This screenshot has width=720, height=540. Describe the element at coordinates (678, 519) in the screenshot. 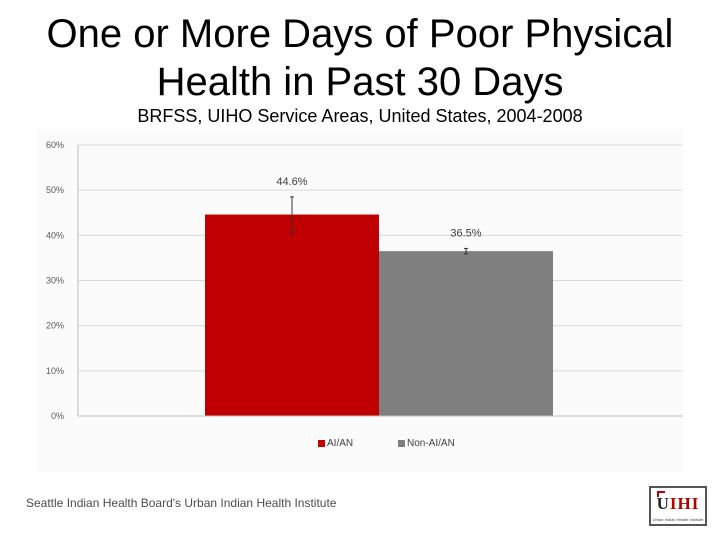

I see `logo-tagline: Urban Indian Health Institute` at that location.